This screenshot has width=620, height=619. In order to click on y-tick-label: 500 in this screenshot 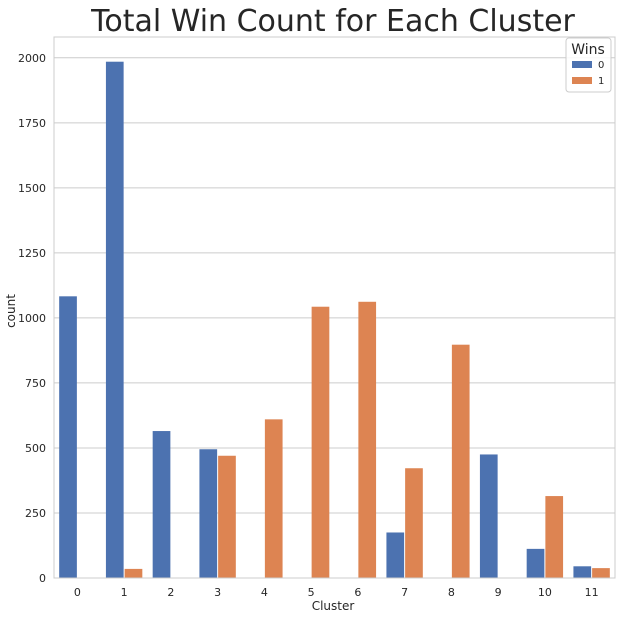, I will do `click(35, 448)`.